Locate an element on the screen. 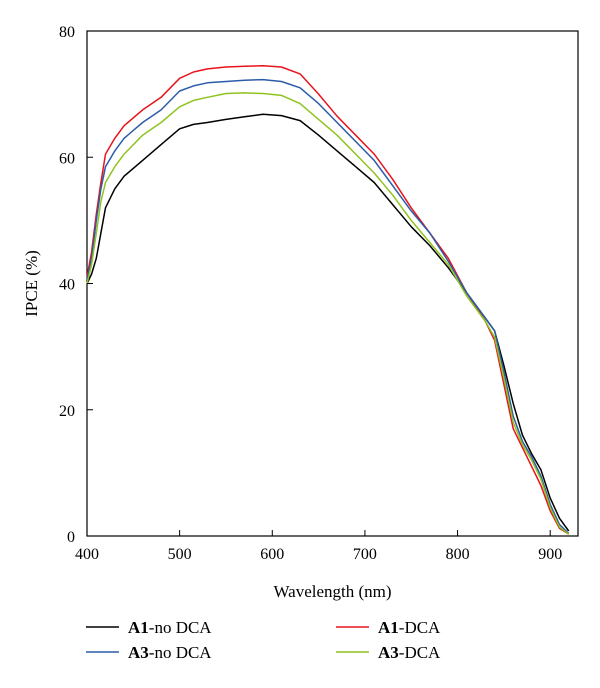 The width and height of the screenshot is (600, 688). legend-label: A1-no DCA is located at coordinates (170, 627).